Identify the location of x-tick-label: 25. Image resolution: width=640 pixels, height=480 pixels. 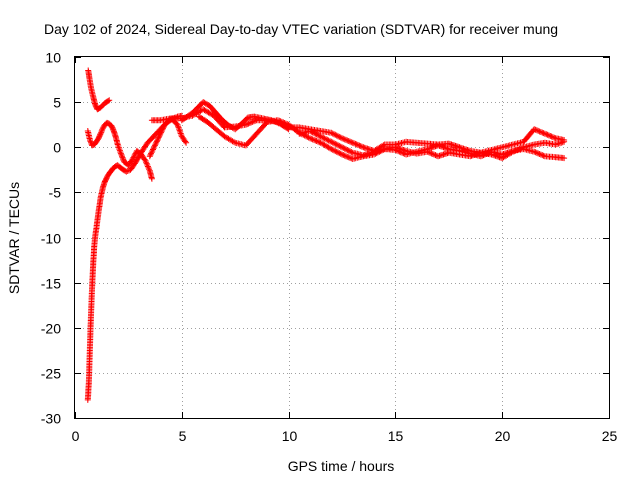
(610, 436).